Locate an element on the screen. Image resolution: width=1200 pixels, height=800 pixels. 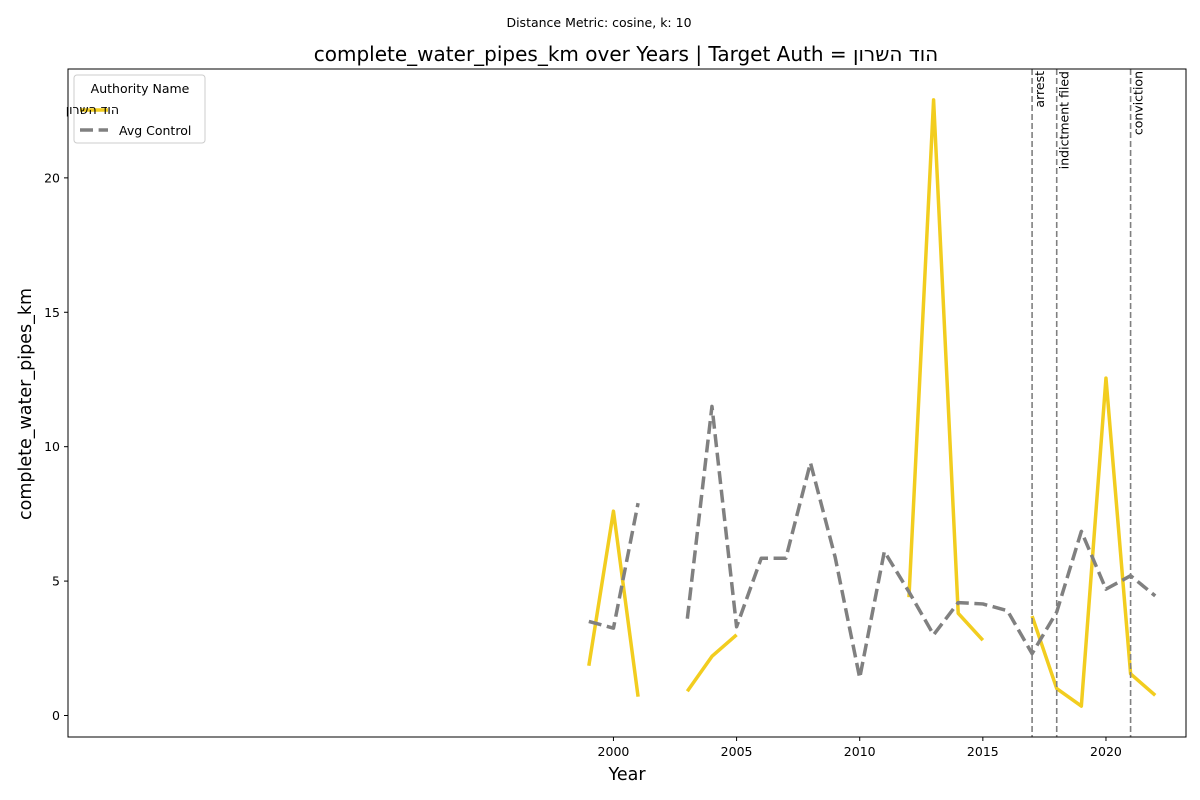
y-tick-label: 10 is located at coordinates (52, 446).